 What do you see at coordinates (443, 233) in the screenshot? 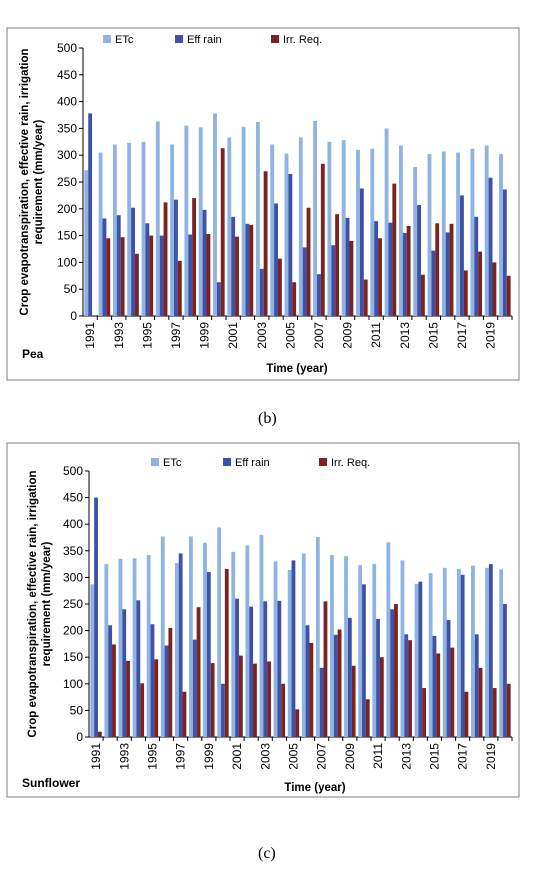
I see `etc-bar: ETc 2016: 307` at bounding box center [443, 233].